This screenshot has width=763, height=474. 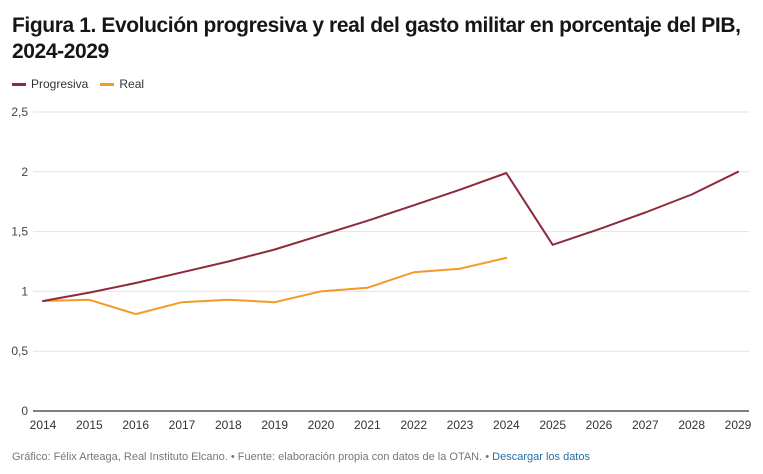 I want to click on y-tick-label: 1, so click(x=24, y=291).